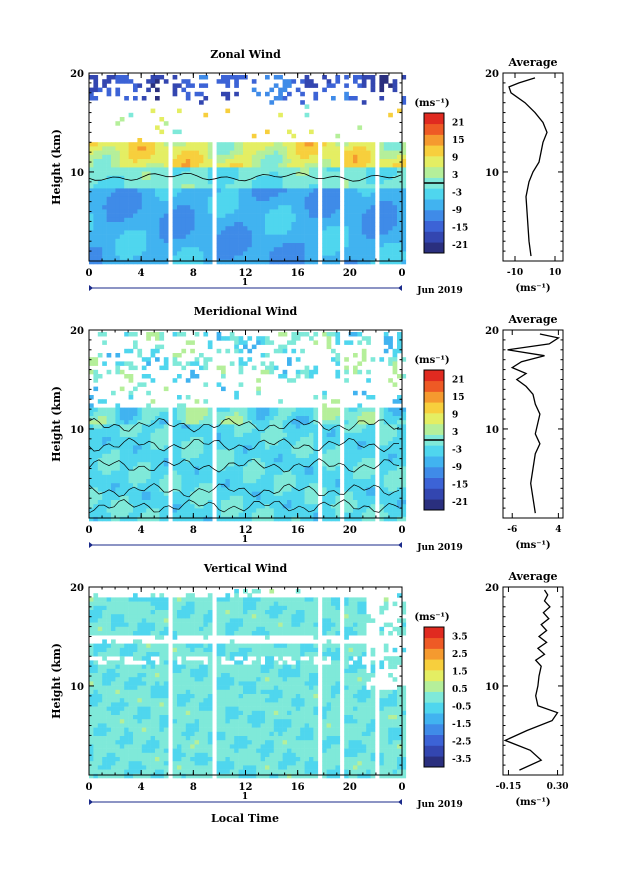 This screenshot has height=873, width=623. Describe the element at coordinates (532, 288) in the screenshot. I see `profile-units: (ms⁻¹)` at that location.